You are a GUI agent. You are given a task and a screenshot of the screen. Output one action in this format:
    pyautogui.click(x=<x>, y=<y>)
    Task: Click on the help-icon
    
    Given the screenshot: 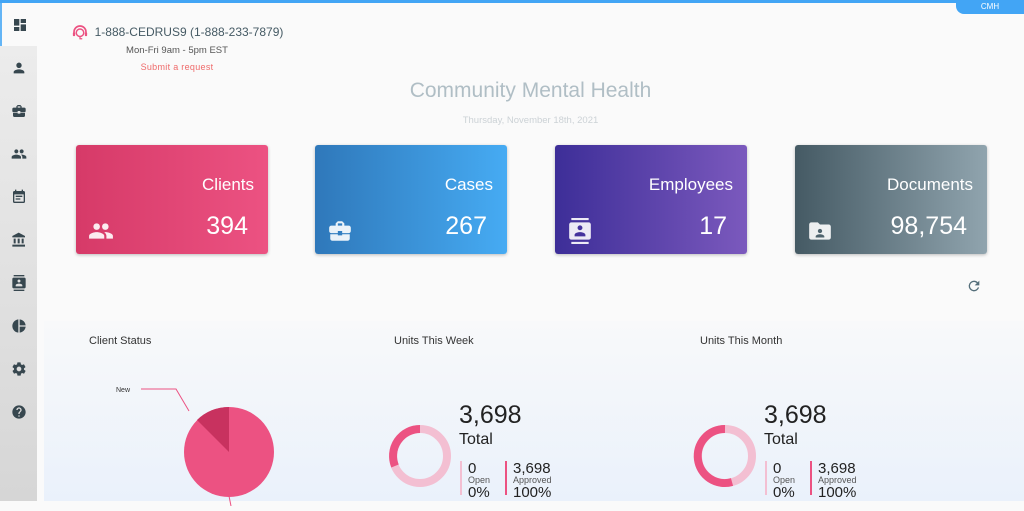 What is the action you would take?
    pyautogui.click(x=18, y=411)
    